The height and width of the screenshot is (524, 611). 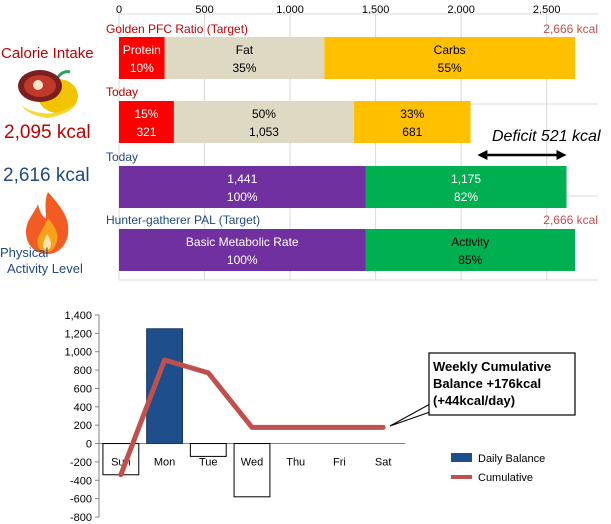 What do you see at coordinates (383, 463) in the screenshot?
I see `x-tick-label: Sat` at bounding box center [383, 463].